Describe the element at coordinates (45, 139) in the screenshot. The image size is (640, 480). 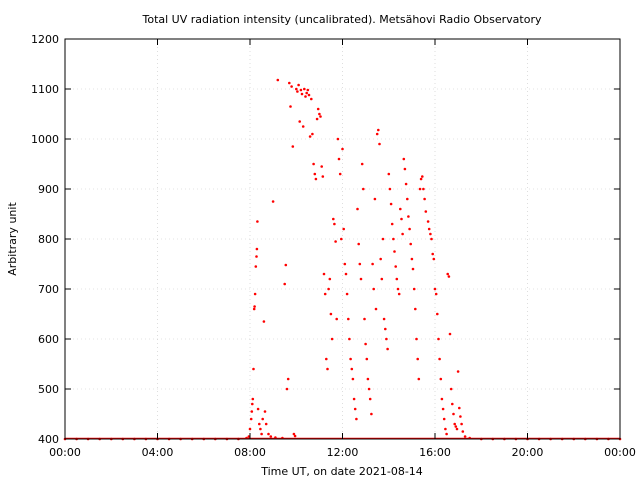
I see `y-tick-label: 1000` at that location.